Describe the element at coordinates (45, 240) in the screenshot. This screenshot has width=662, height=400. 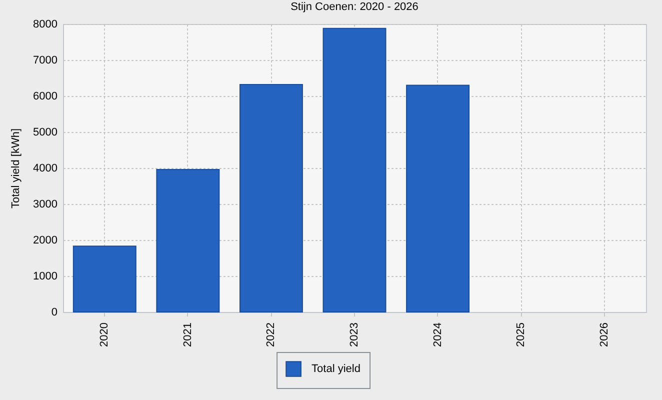
I see `y-tick-label: 2000` at that location.